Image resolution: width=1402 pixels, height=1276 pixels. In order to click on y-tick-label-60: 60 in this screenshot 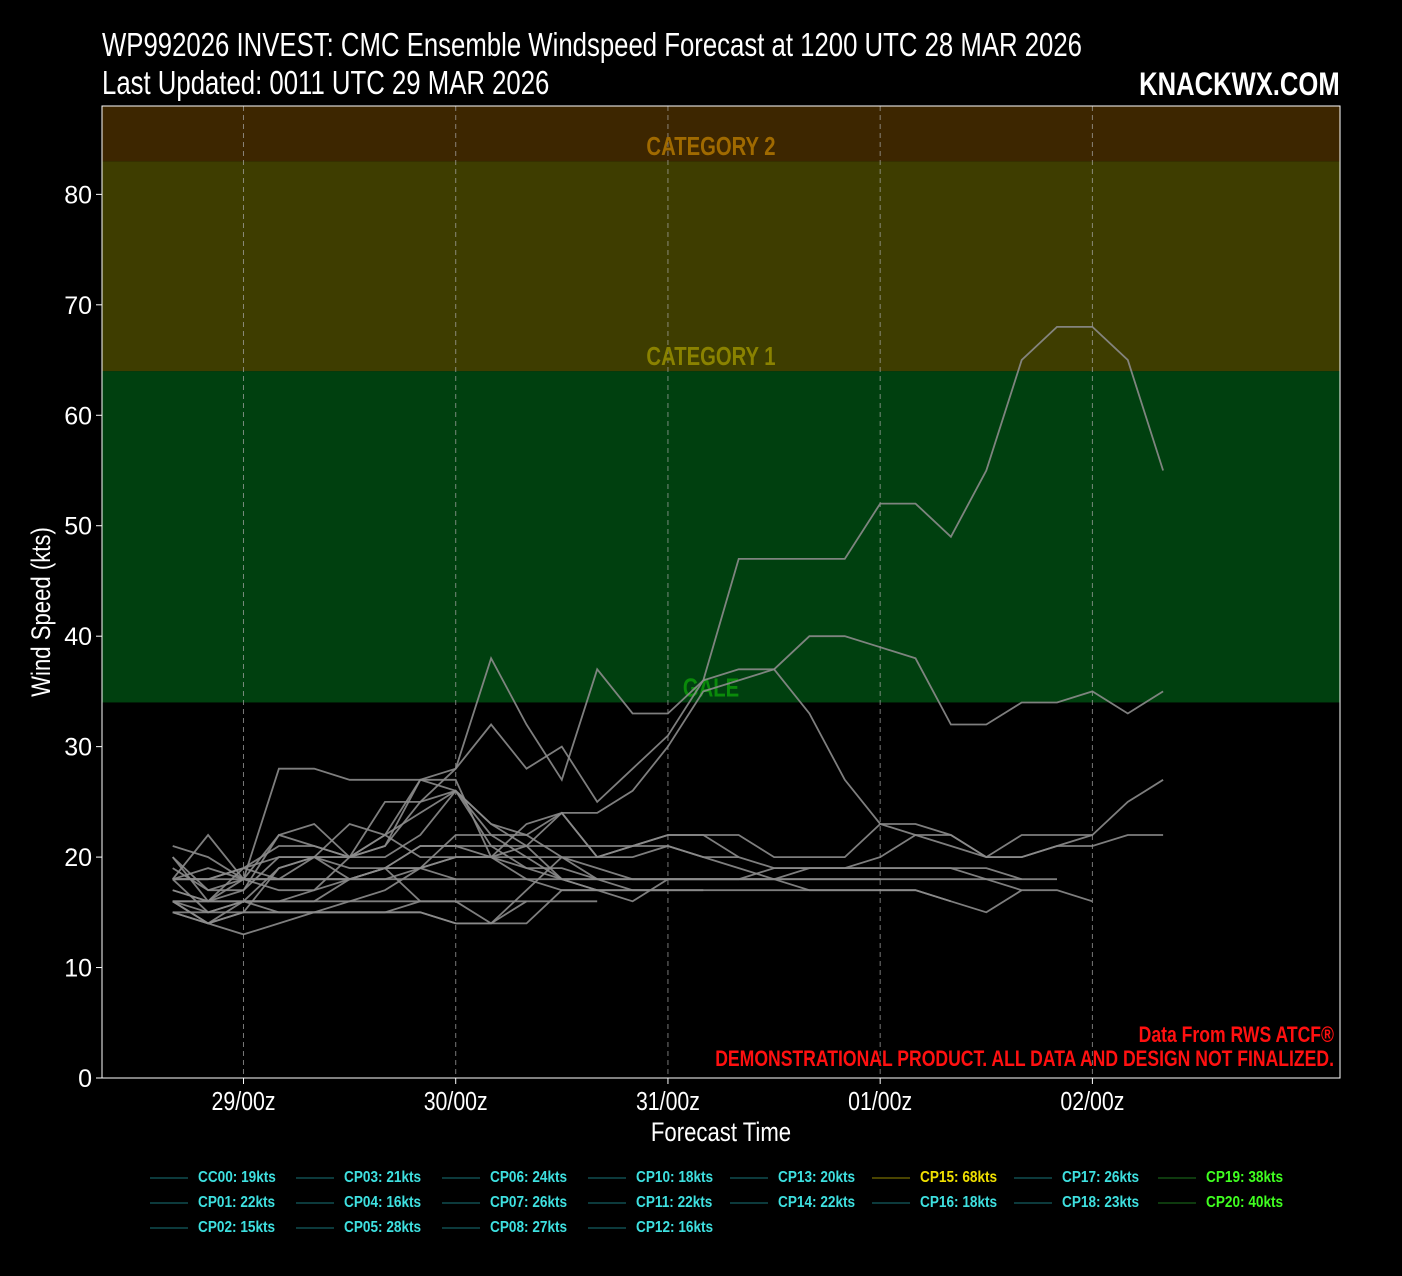, I will do `click(78, 416)`.